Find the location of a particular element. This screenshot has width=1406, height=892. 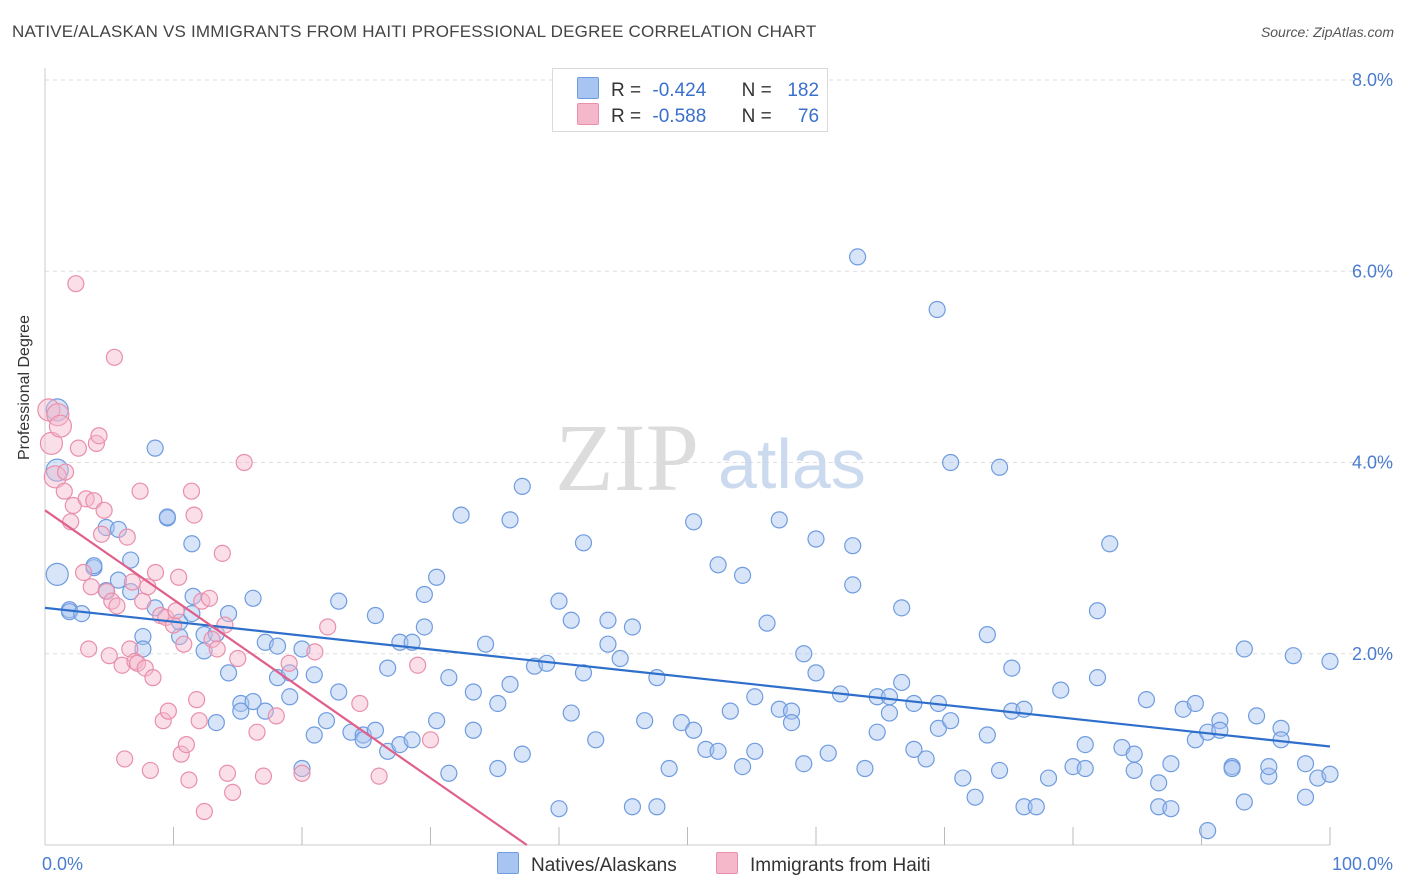

legend-row-haiti: R = -0.588 N = 76 is located at coordinates (698, 115).